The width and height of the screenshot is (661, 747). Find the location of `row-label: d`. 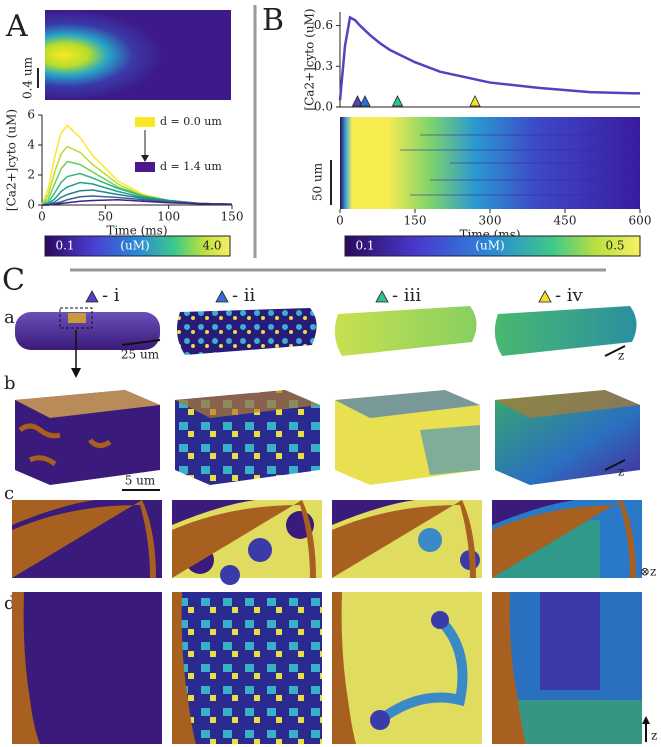

row-label: d is located at coordinates (10, 603).